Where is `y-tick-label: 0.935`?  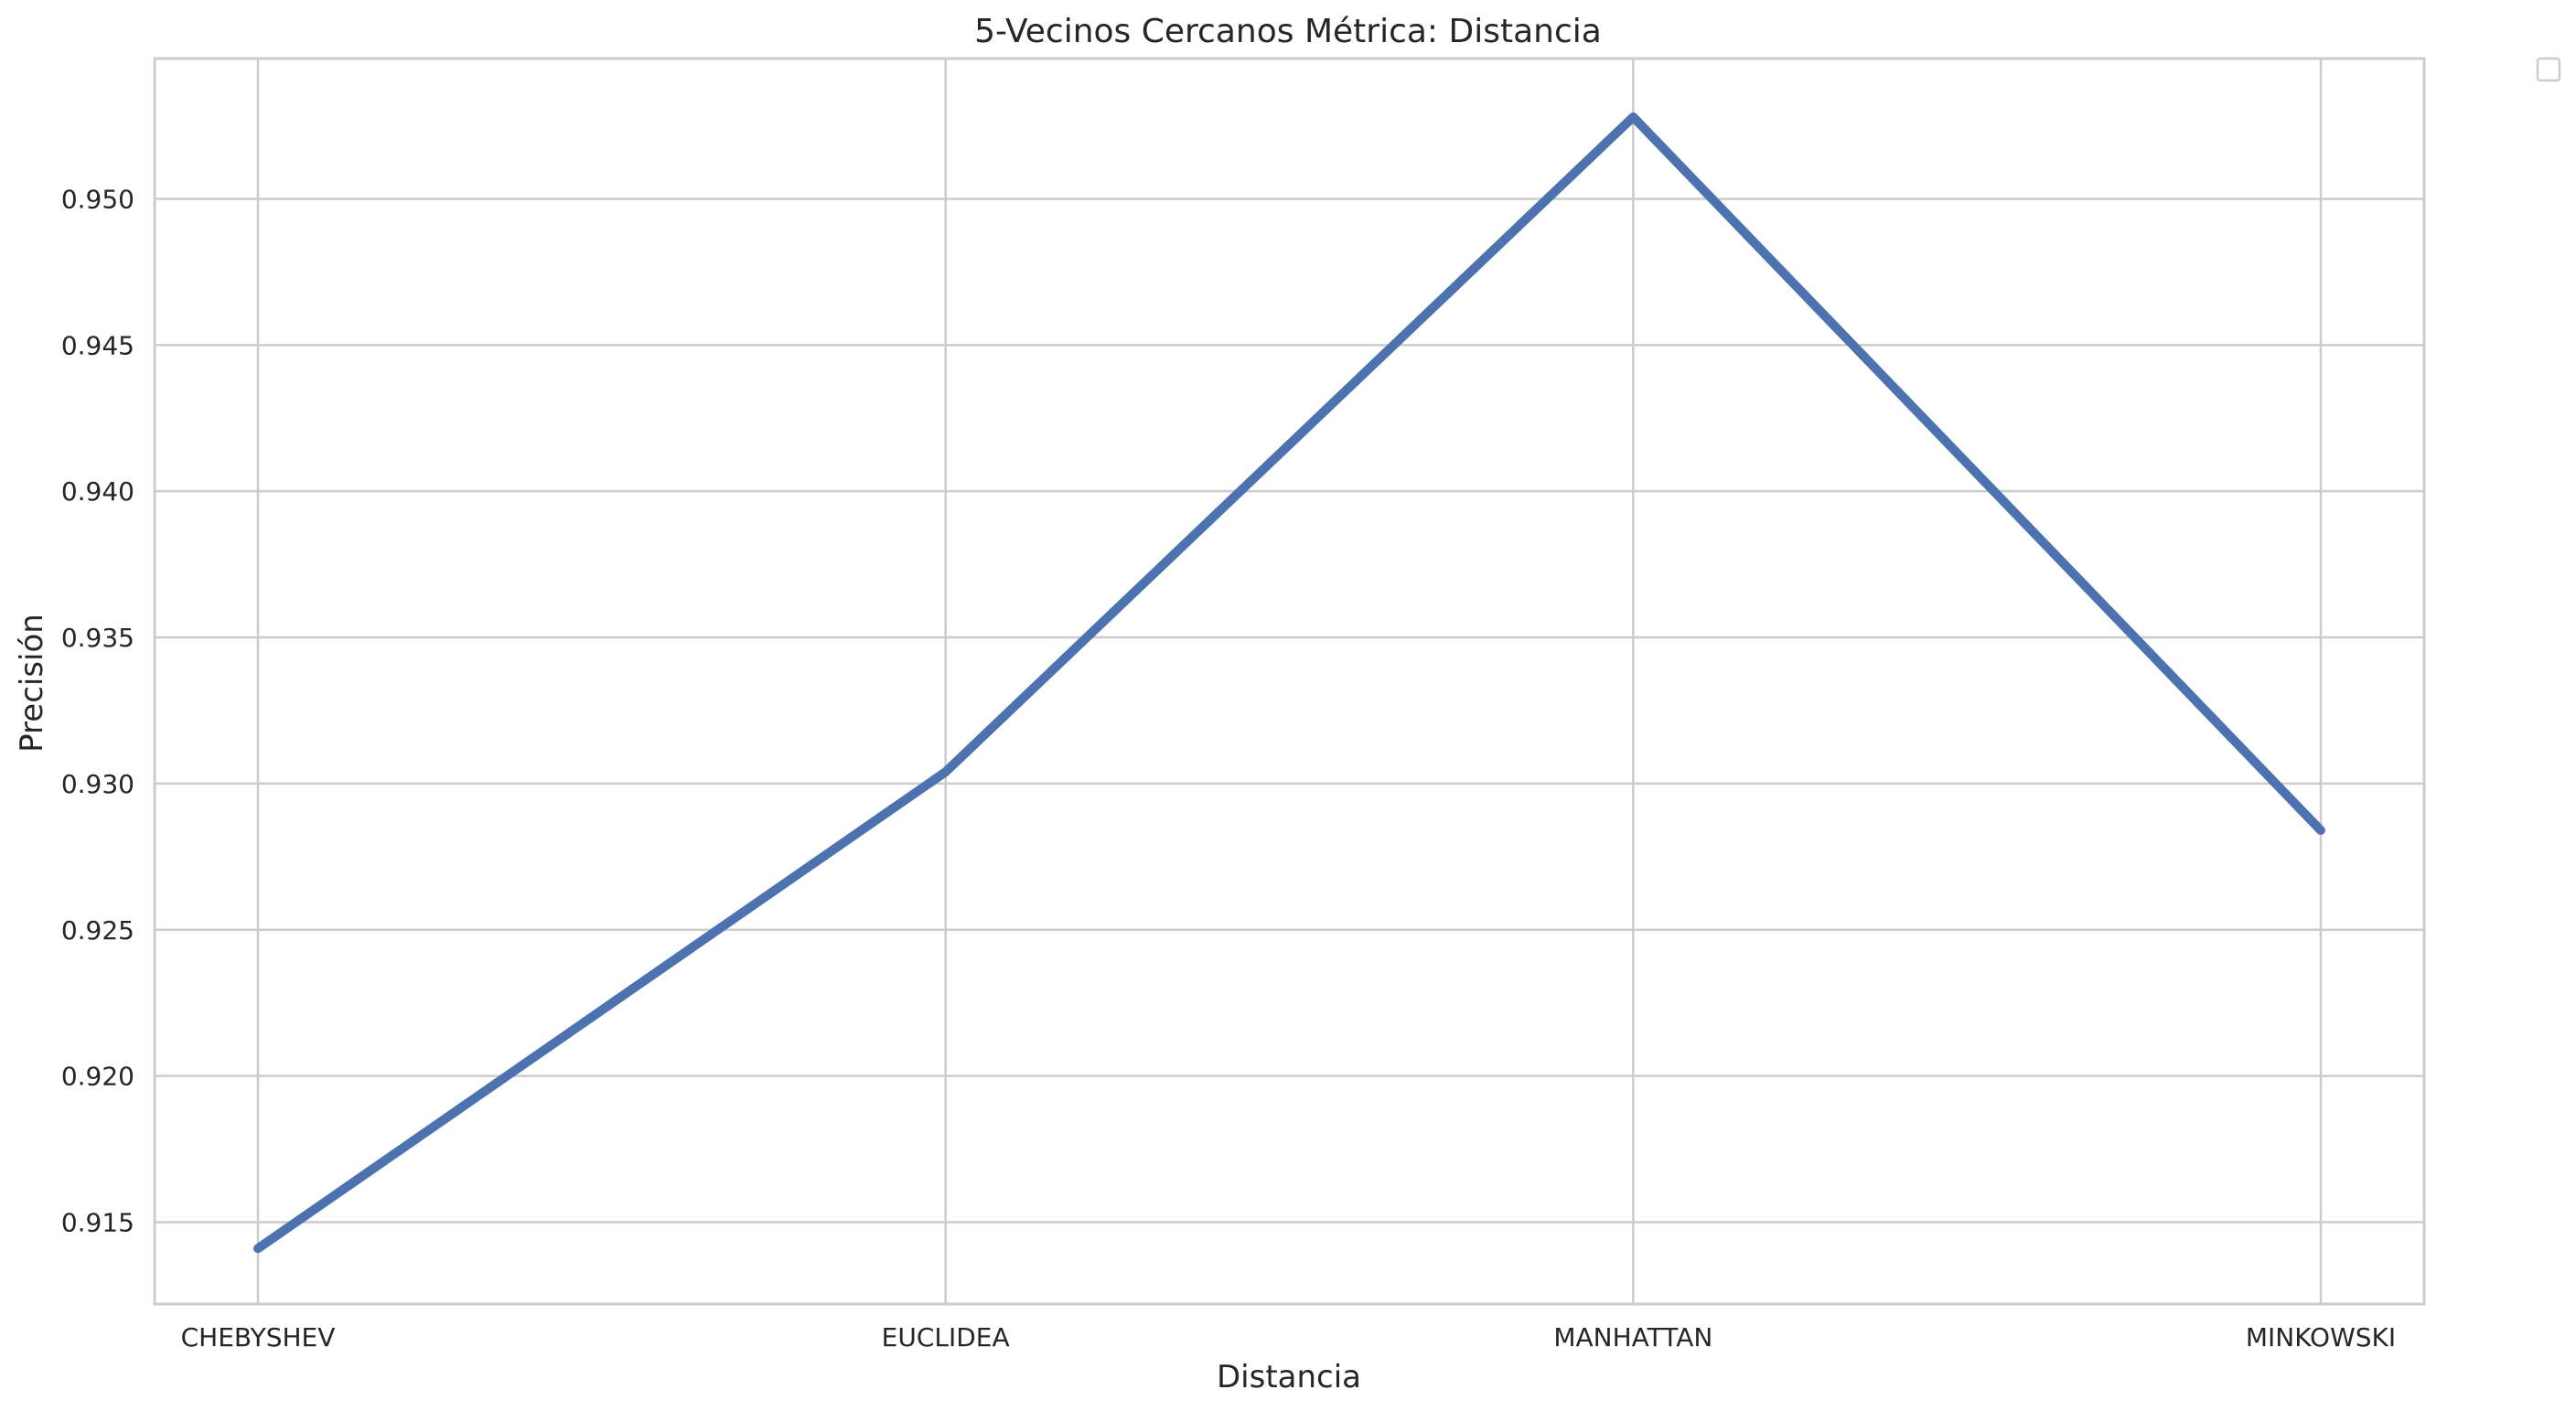
y-tick-label: 0.935 is located at coordinates (97, 638).